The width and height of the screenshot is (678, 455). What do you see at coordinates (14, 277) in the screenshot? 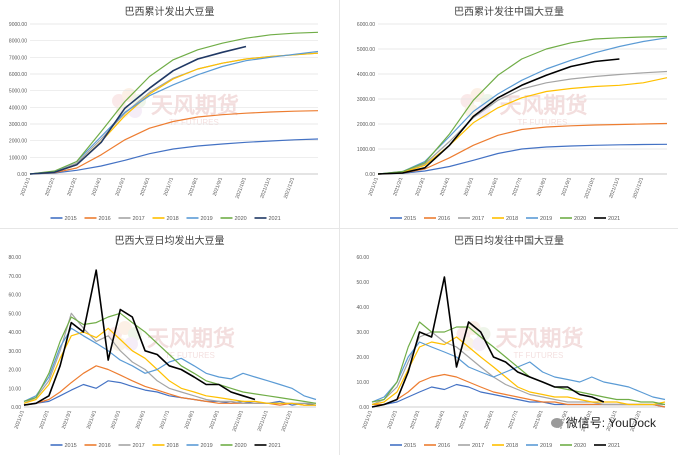
I see `y-tick-label: 70.00` at bounding box center [14, 277].